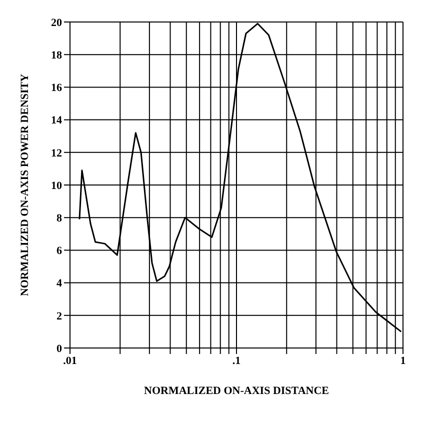  What do you see at coordinates (56, 88) in the screenshot?
I see `y-tick-label: 16` at bounding box center [56, 88].